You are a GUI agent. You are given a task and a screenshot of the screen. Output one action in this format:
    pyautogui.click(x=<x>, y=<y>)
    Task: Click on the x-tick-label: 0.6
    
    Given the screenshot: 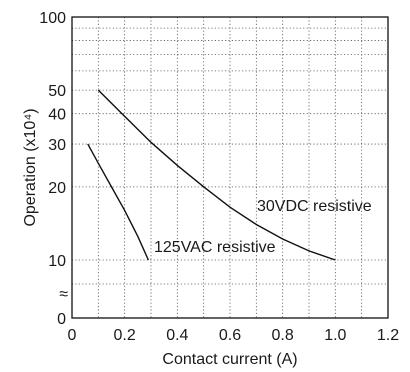 What is the action you would take?
    pyautogui.click(x=230, y=335)
    